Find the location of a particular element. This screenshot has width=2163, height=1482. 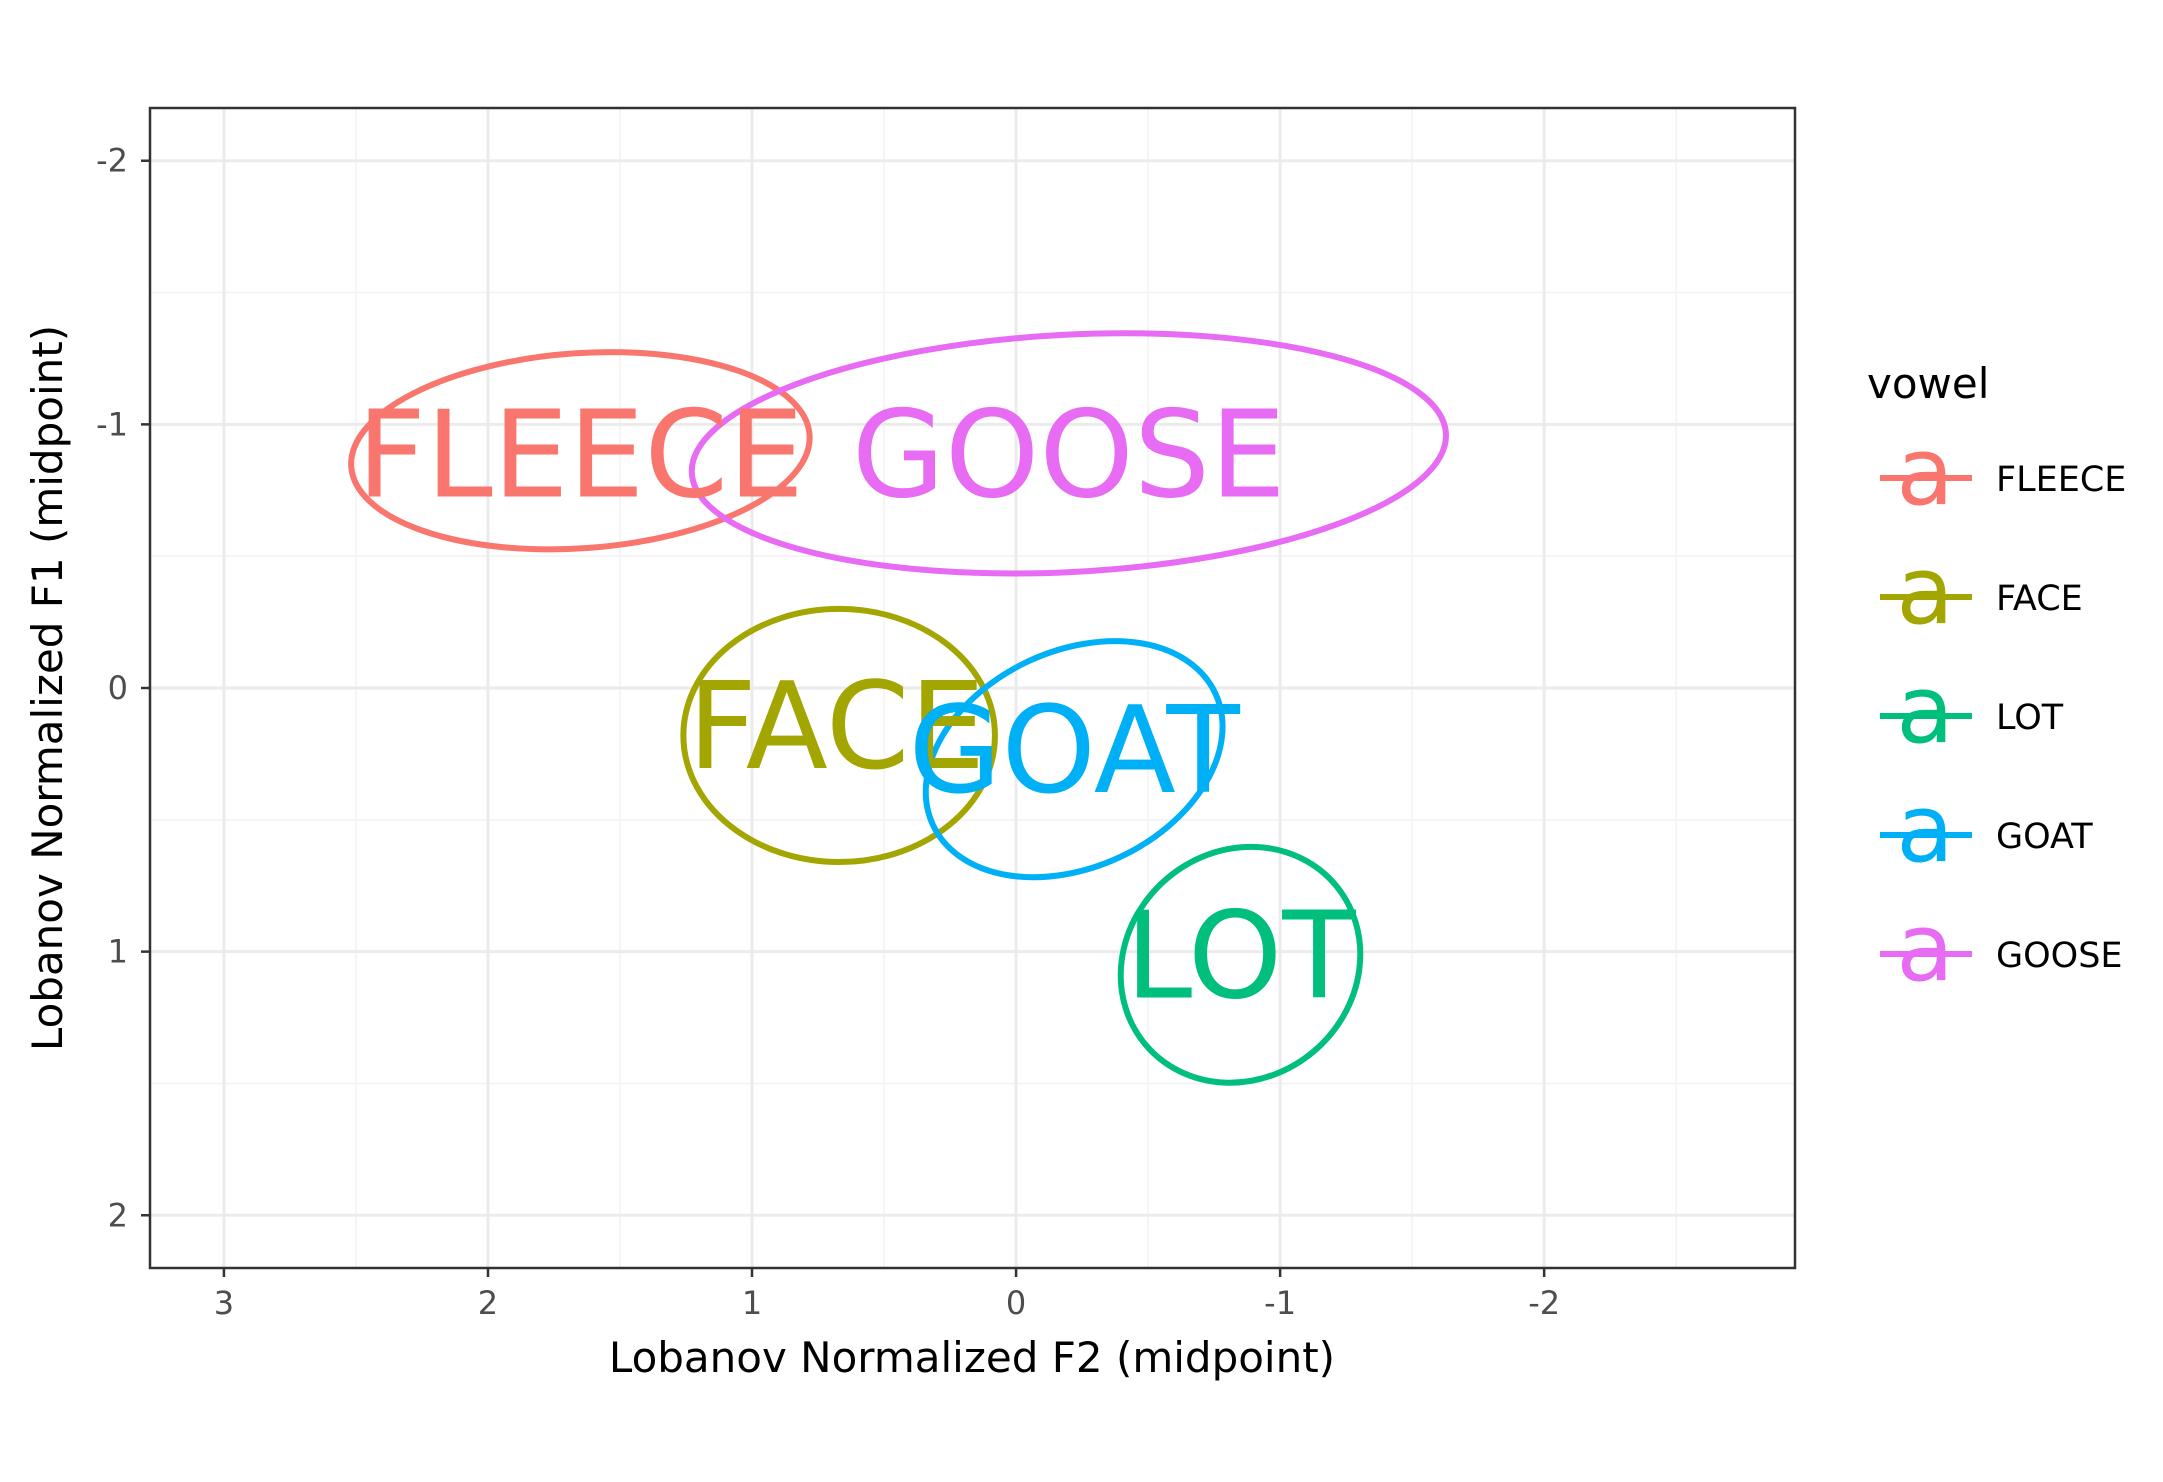

label-lot: LOT is located at coordinates (1240, 956).